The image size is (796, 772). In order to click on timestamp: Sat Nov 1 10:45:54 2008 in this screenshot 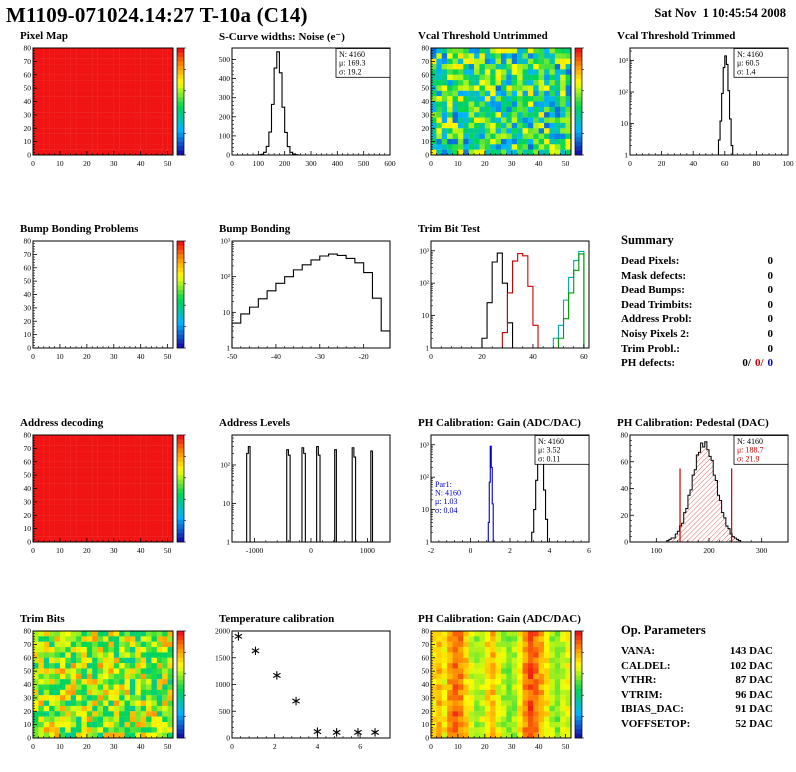, I will do `click(720, 13)`.